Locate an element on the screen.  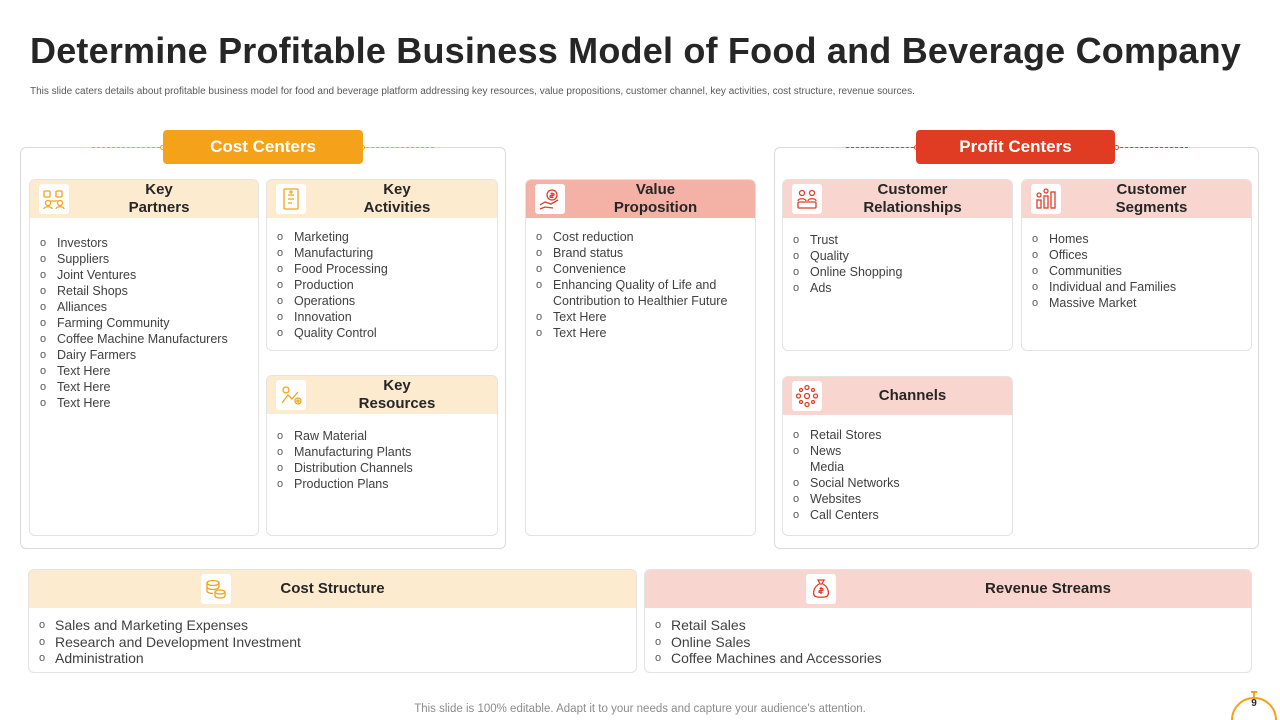
list-item: Ads is located at coordinates (897, 288).